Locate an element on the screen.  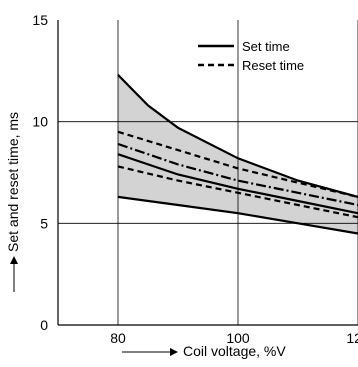
legend-label: Reset time is located at coordinates (273, 65).